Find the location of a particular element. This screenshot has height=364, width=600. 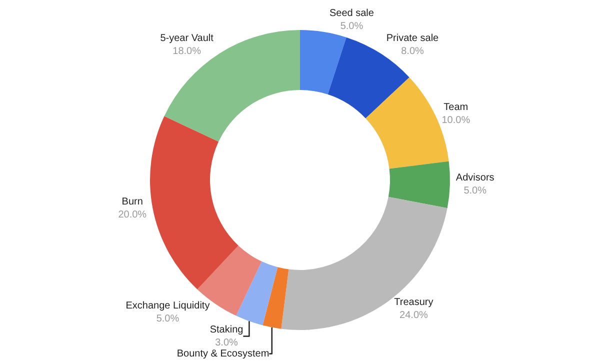

slice-label: Team is located at coordinates (456, 107).